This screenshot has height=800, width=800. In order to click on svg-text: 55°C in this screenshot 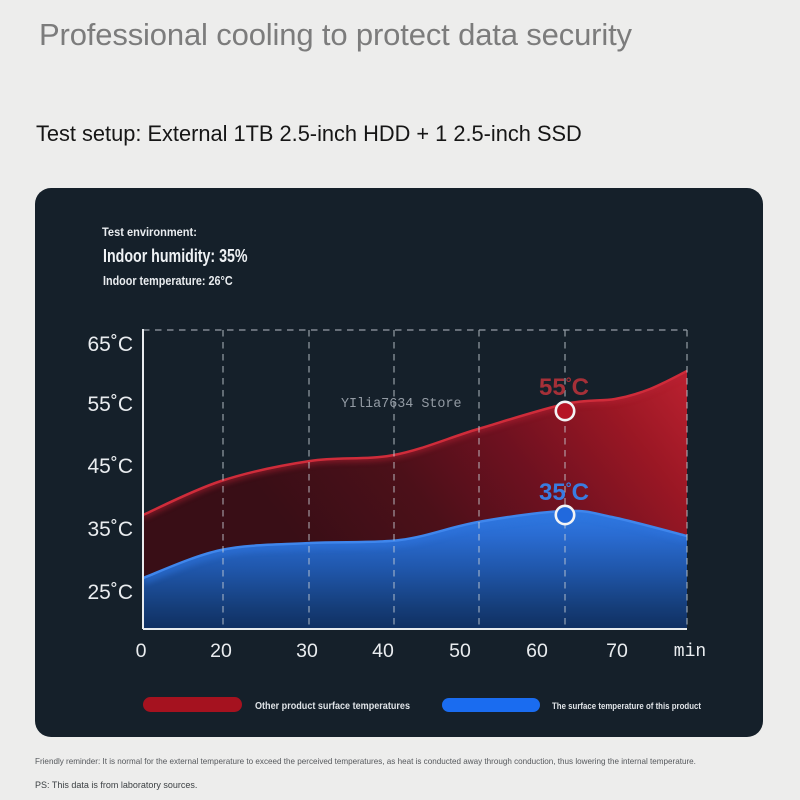, I will do `click(564, 387)`.